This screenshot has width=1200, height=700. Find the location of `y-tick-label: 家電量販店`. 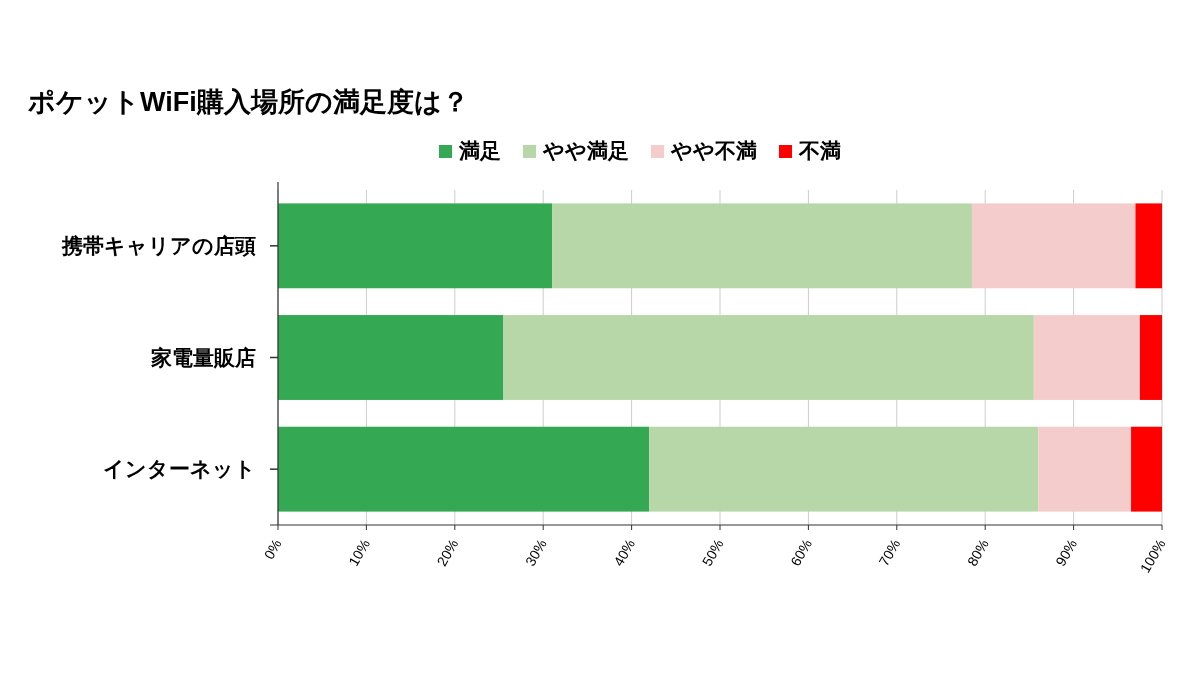

y-tick-label: 家電量販店 is located at coordinates (203, 357).